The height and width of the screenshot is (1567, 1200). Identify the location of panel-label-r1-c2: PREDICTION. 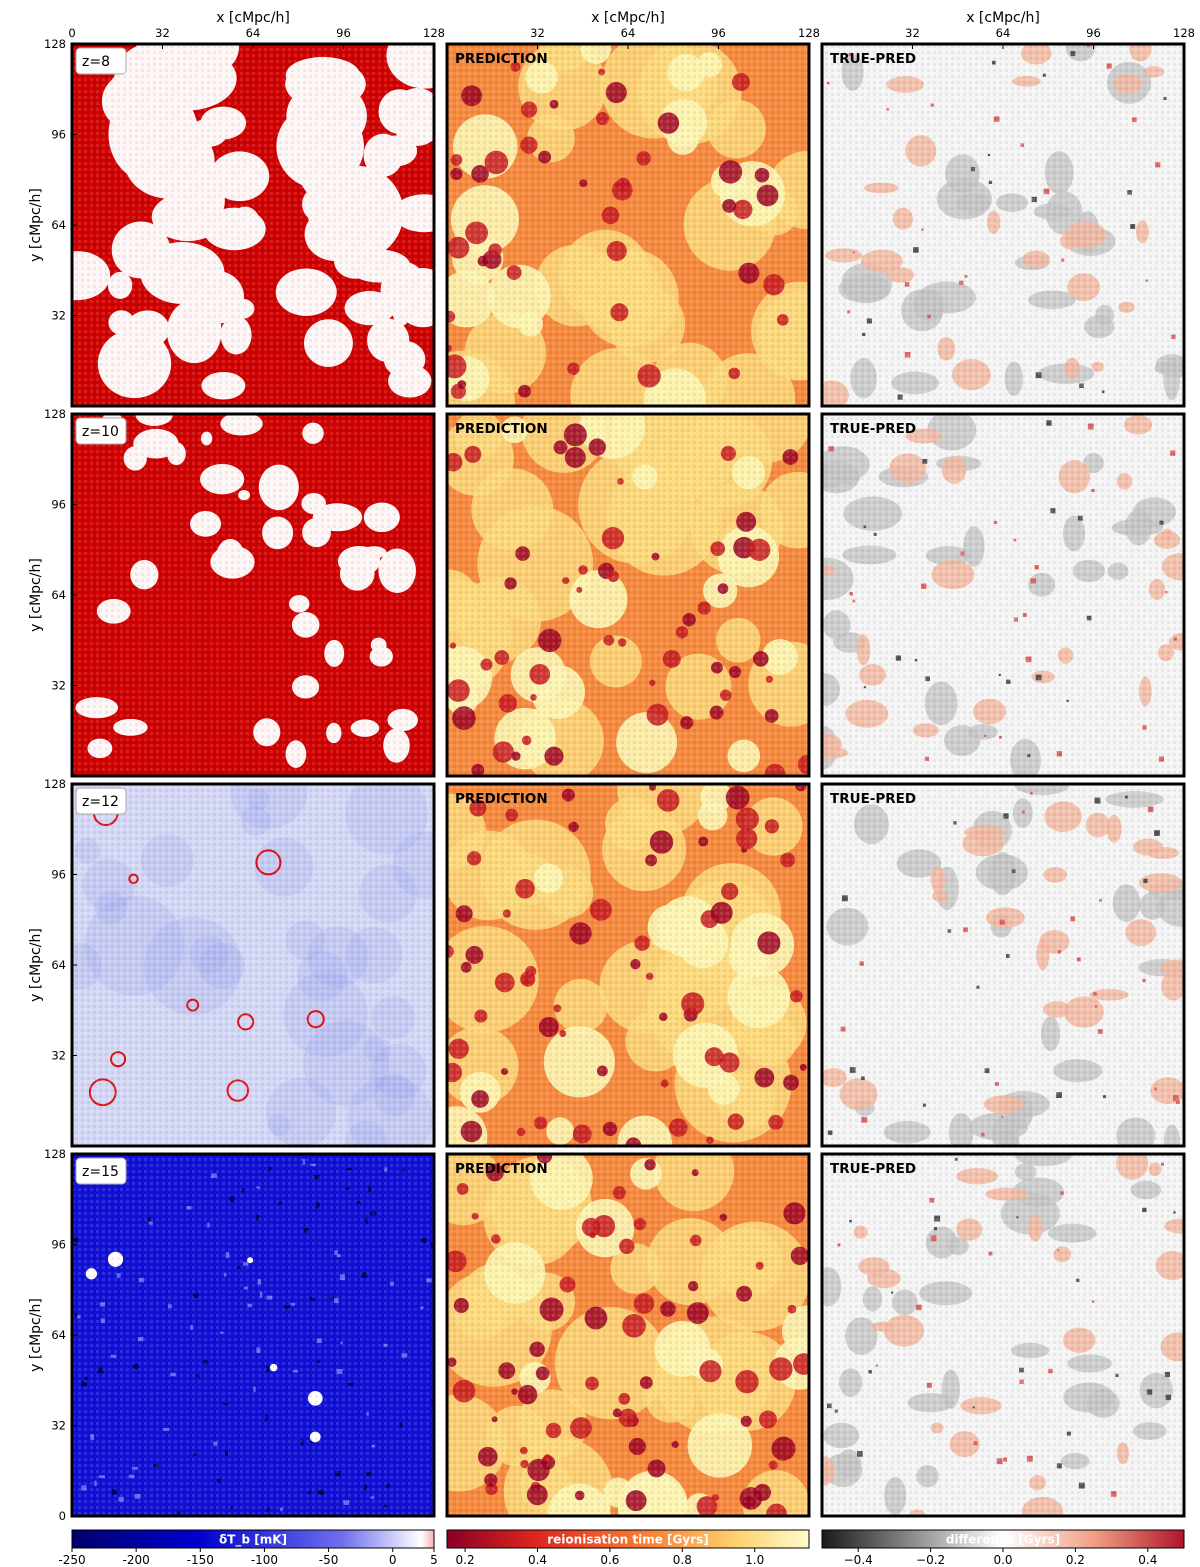
(501, 59).